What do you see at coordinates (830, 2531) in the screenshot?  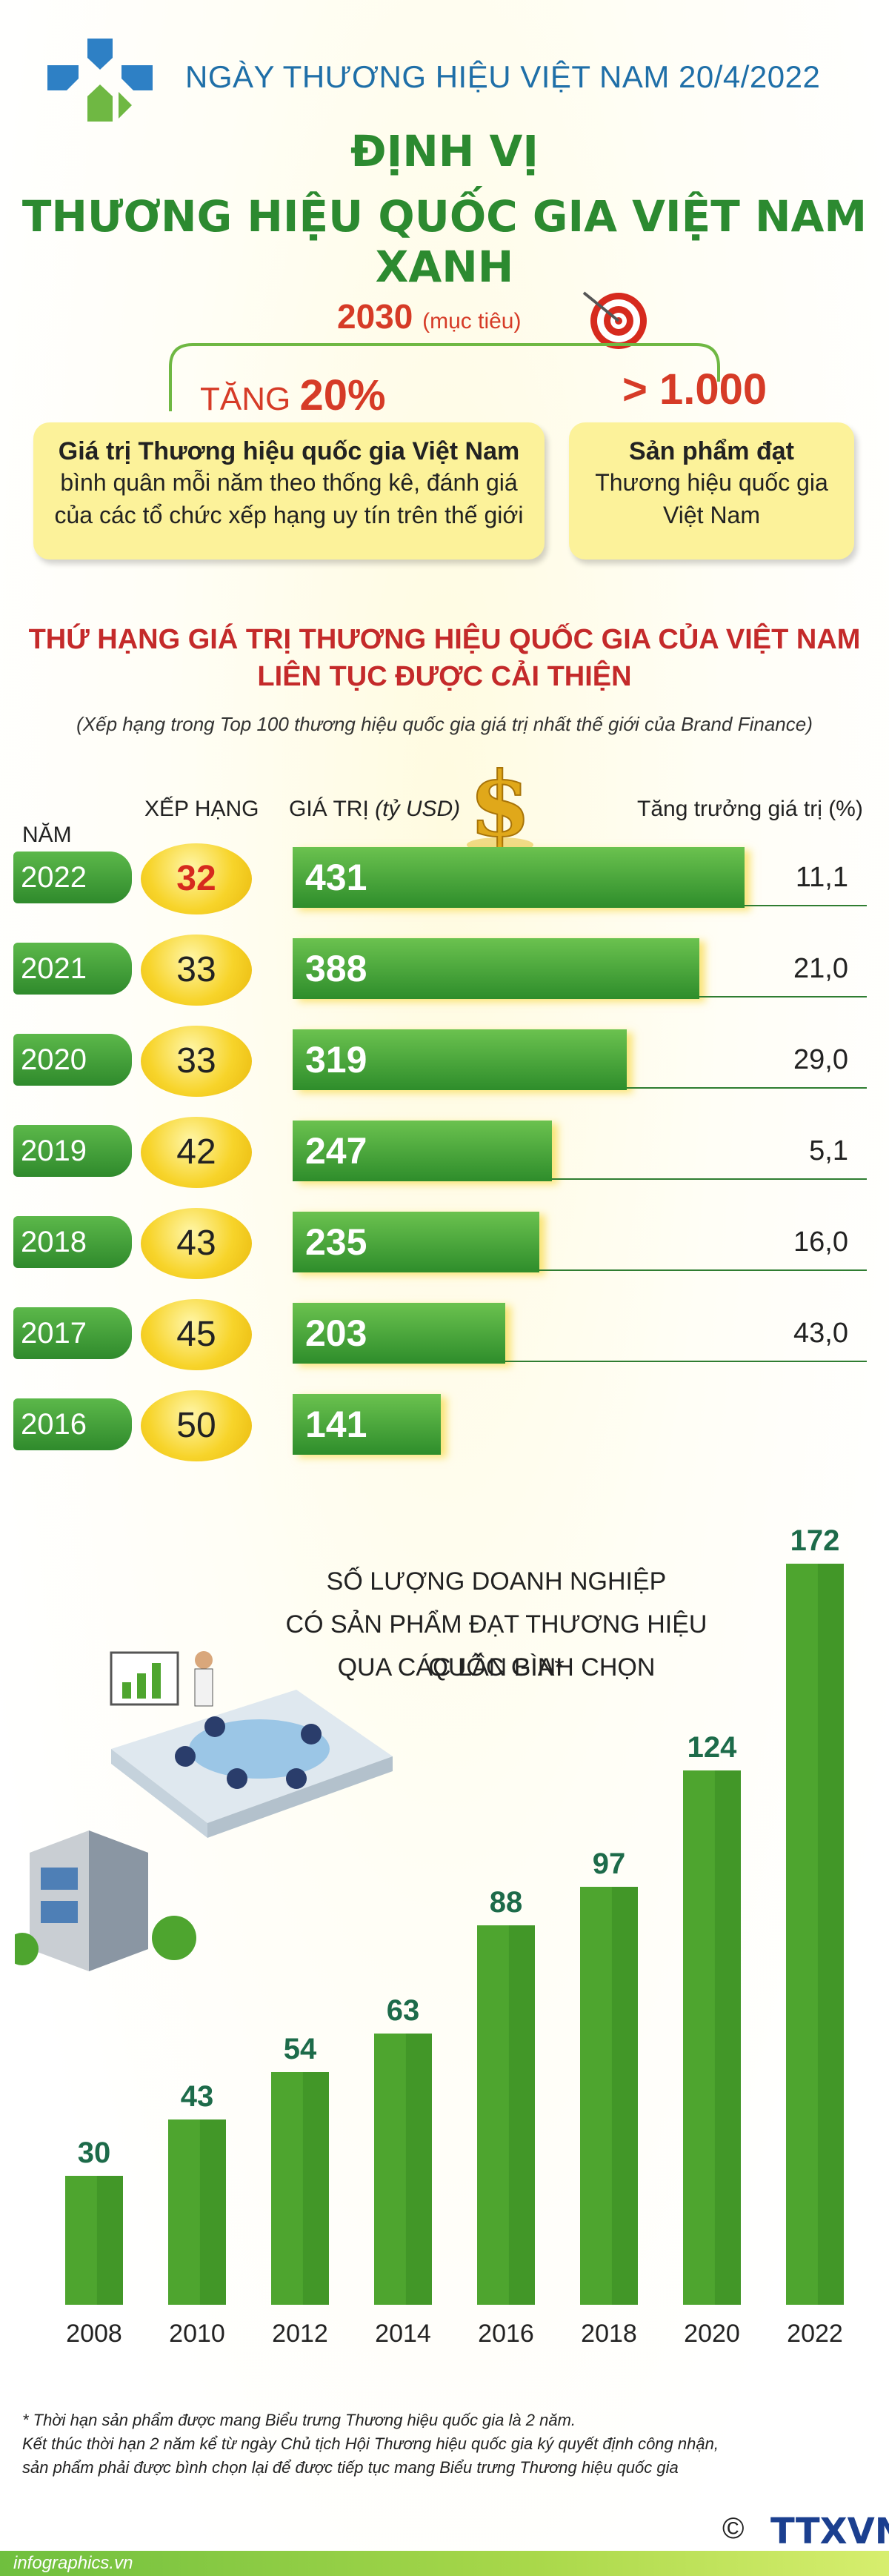 I see `ttxvn-logo: TTXVN` at bounding box center [830, 2531].